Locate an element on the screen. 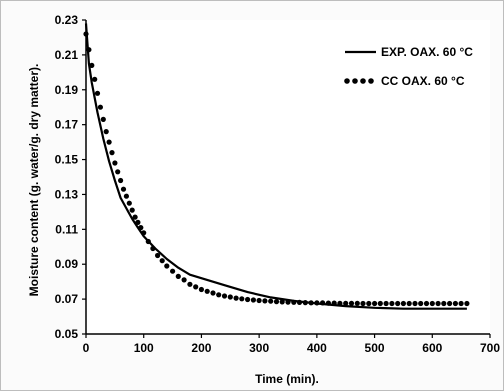  x-tick-label: 100 is located at coordinates (144, 348).